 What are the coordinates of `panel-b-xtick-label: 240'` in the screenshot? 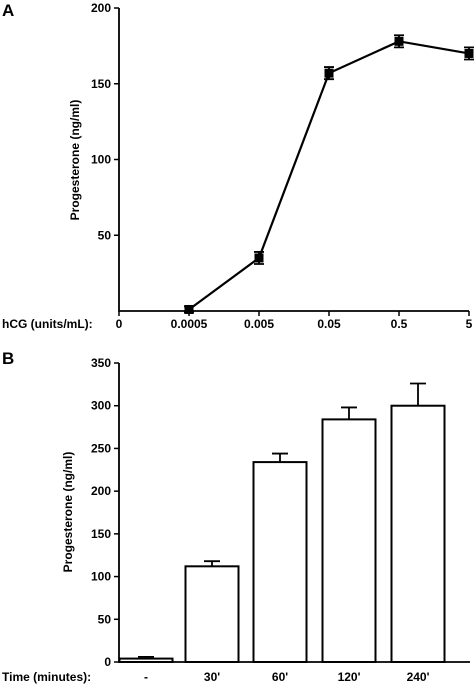 It's located at (418, 677).